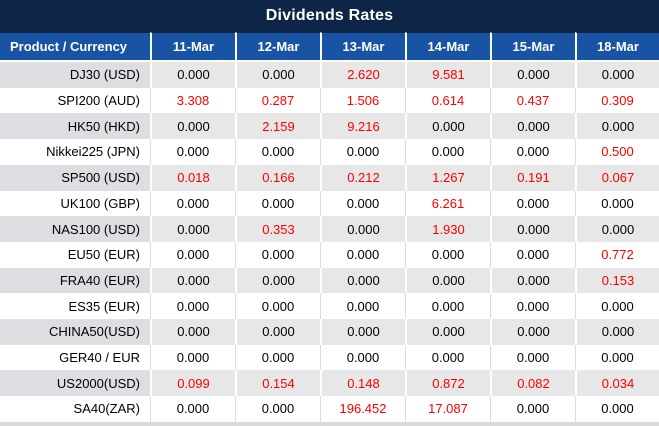 Image resolution: width=659 pixels, height=426 pixels. Describe the element at coordinates (447, 100) in the screenshot. I see `dividend-value-cell: 0.614` at that location.